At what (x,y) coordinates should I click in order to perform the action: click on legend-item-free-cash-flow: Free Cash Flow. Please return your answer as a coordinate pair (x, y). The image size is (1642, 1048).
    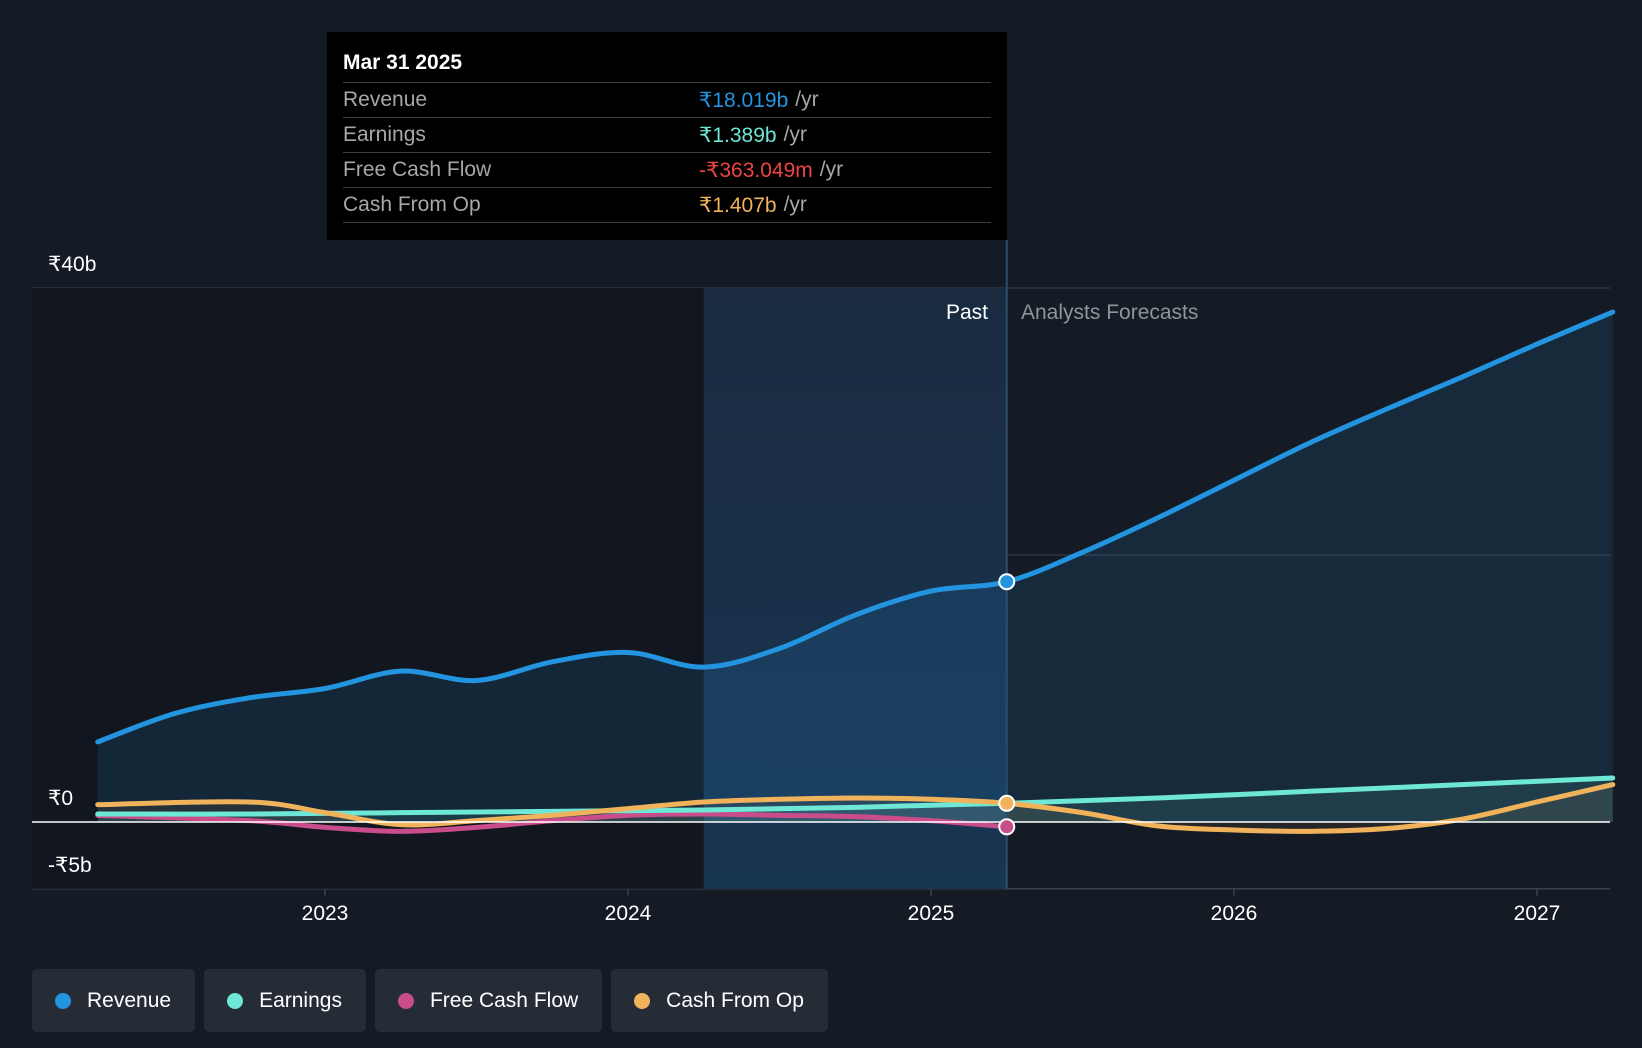
    Looking at the image, I should click on (488, 1000).